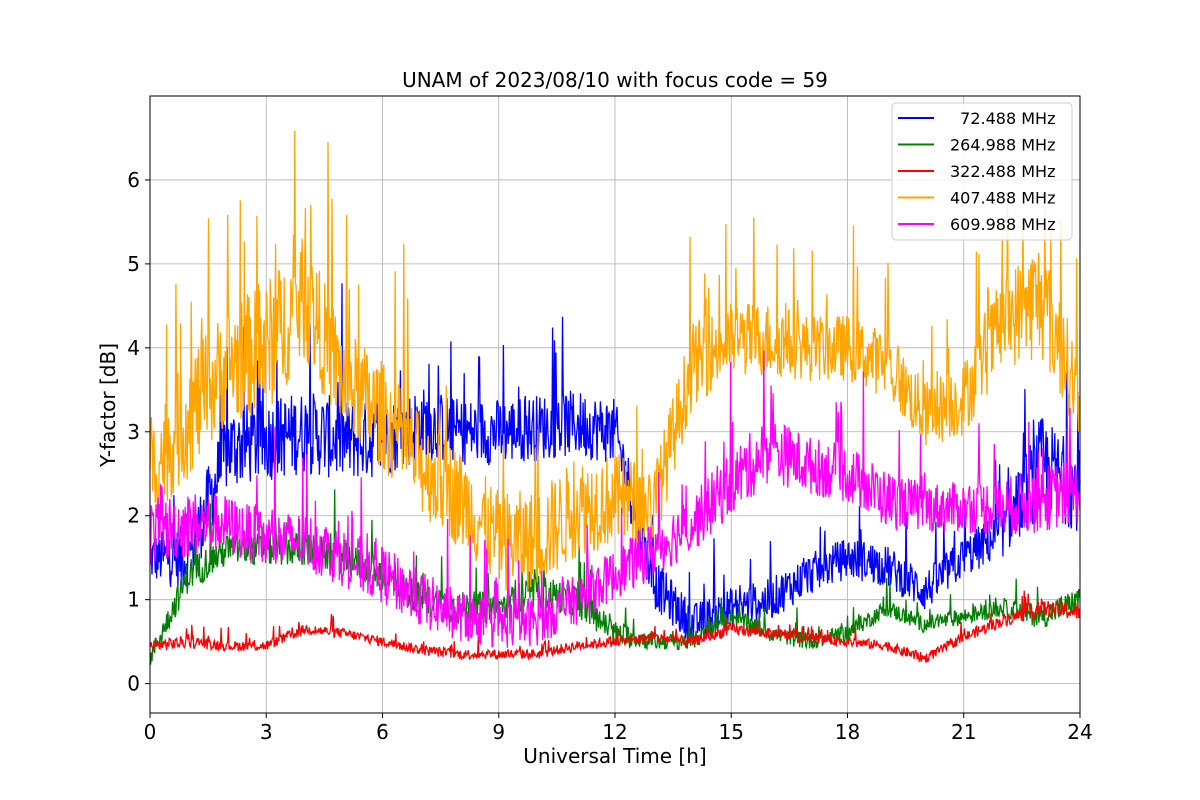 This screenshot has width=1200, height=800. What do you see at coordinates (963, 732) in the screenshot?
I see `x-tick-label: 21` at bounding box center [963, 732].